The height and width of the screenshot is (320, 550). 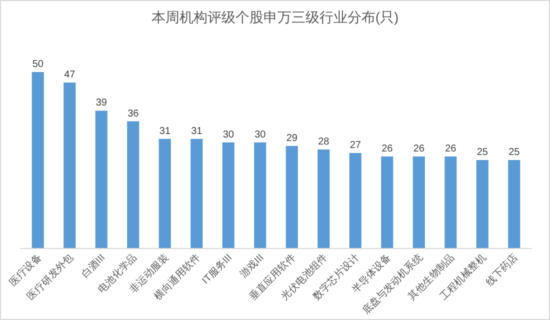 What do you see at coordinates (275, 17) in the screenshot?
I see `chart-title: 本周机构评级个股申万三级行业分布(只)` at bounding box center [275, 17].